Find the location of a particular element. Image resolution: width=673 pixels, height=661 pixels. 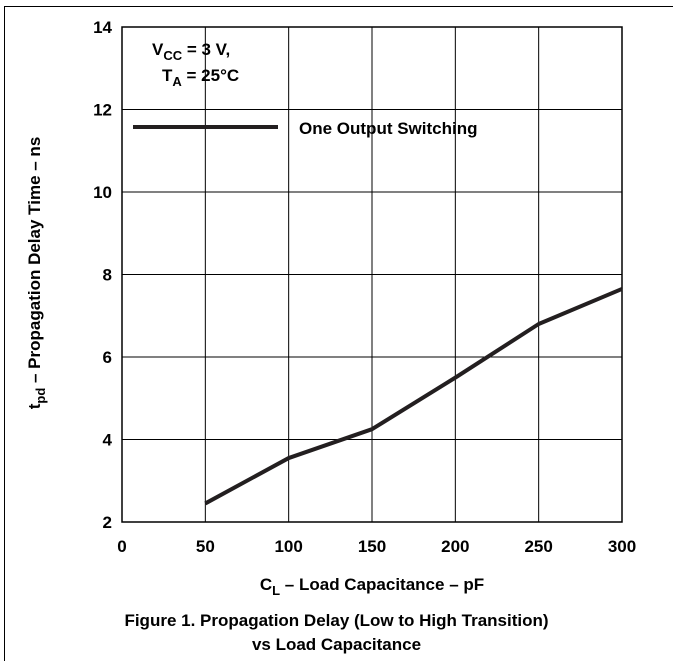

x-tick-label: 50 is located at coordinates (205, 546).